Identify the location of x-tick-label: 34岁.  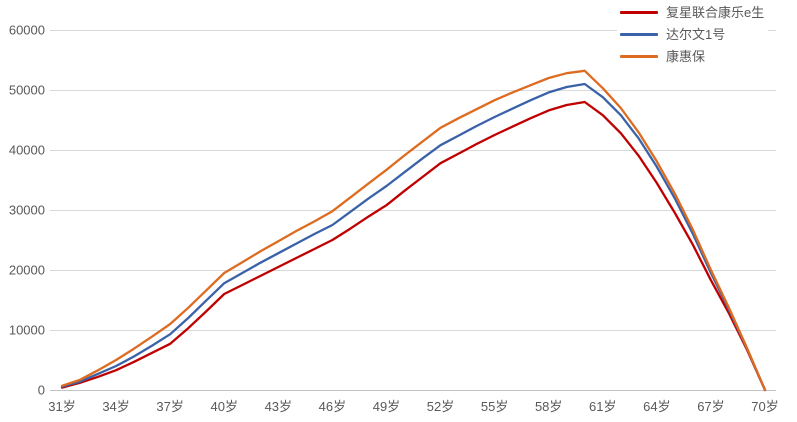
(115, 406).